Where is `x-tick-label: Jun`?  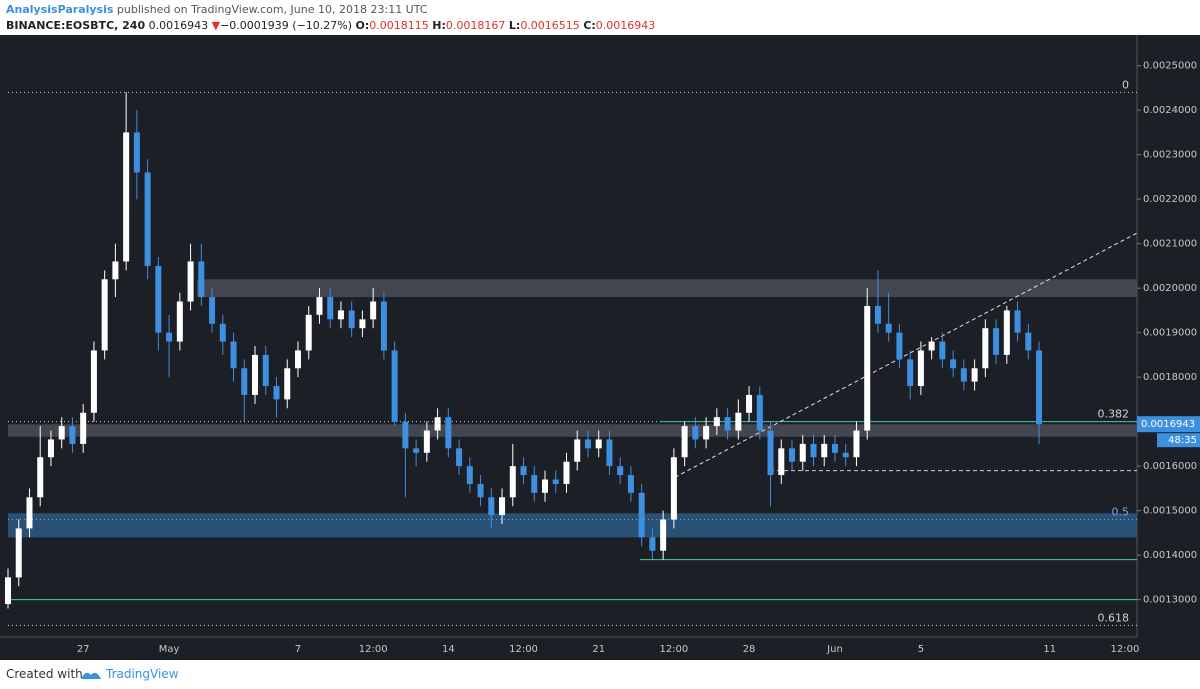 x-tick-label: Jun is located at coordinates (834, 649).